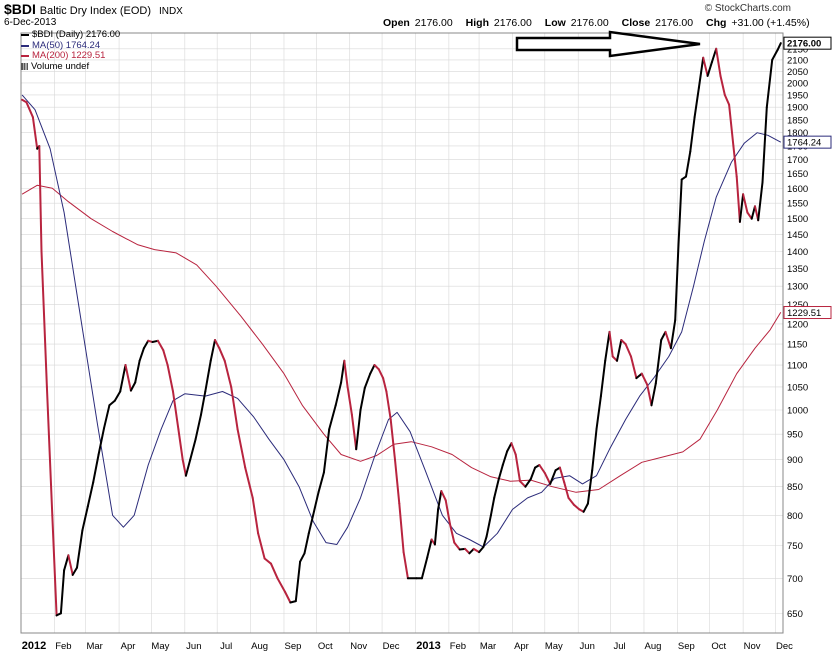 This screenshot has width=839, height=659. Describe the element at coordinates (797, 60) in the screenshot. I see `y-tick-label: 2100` at that location.